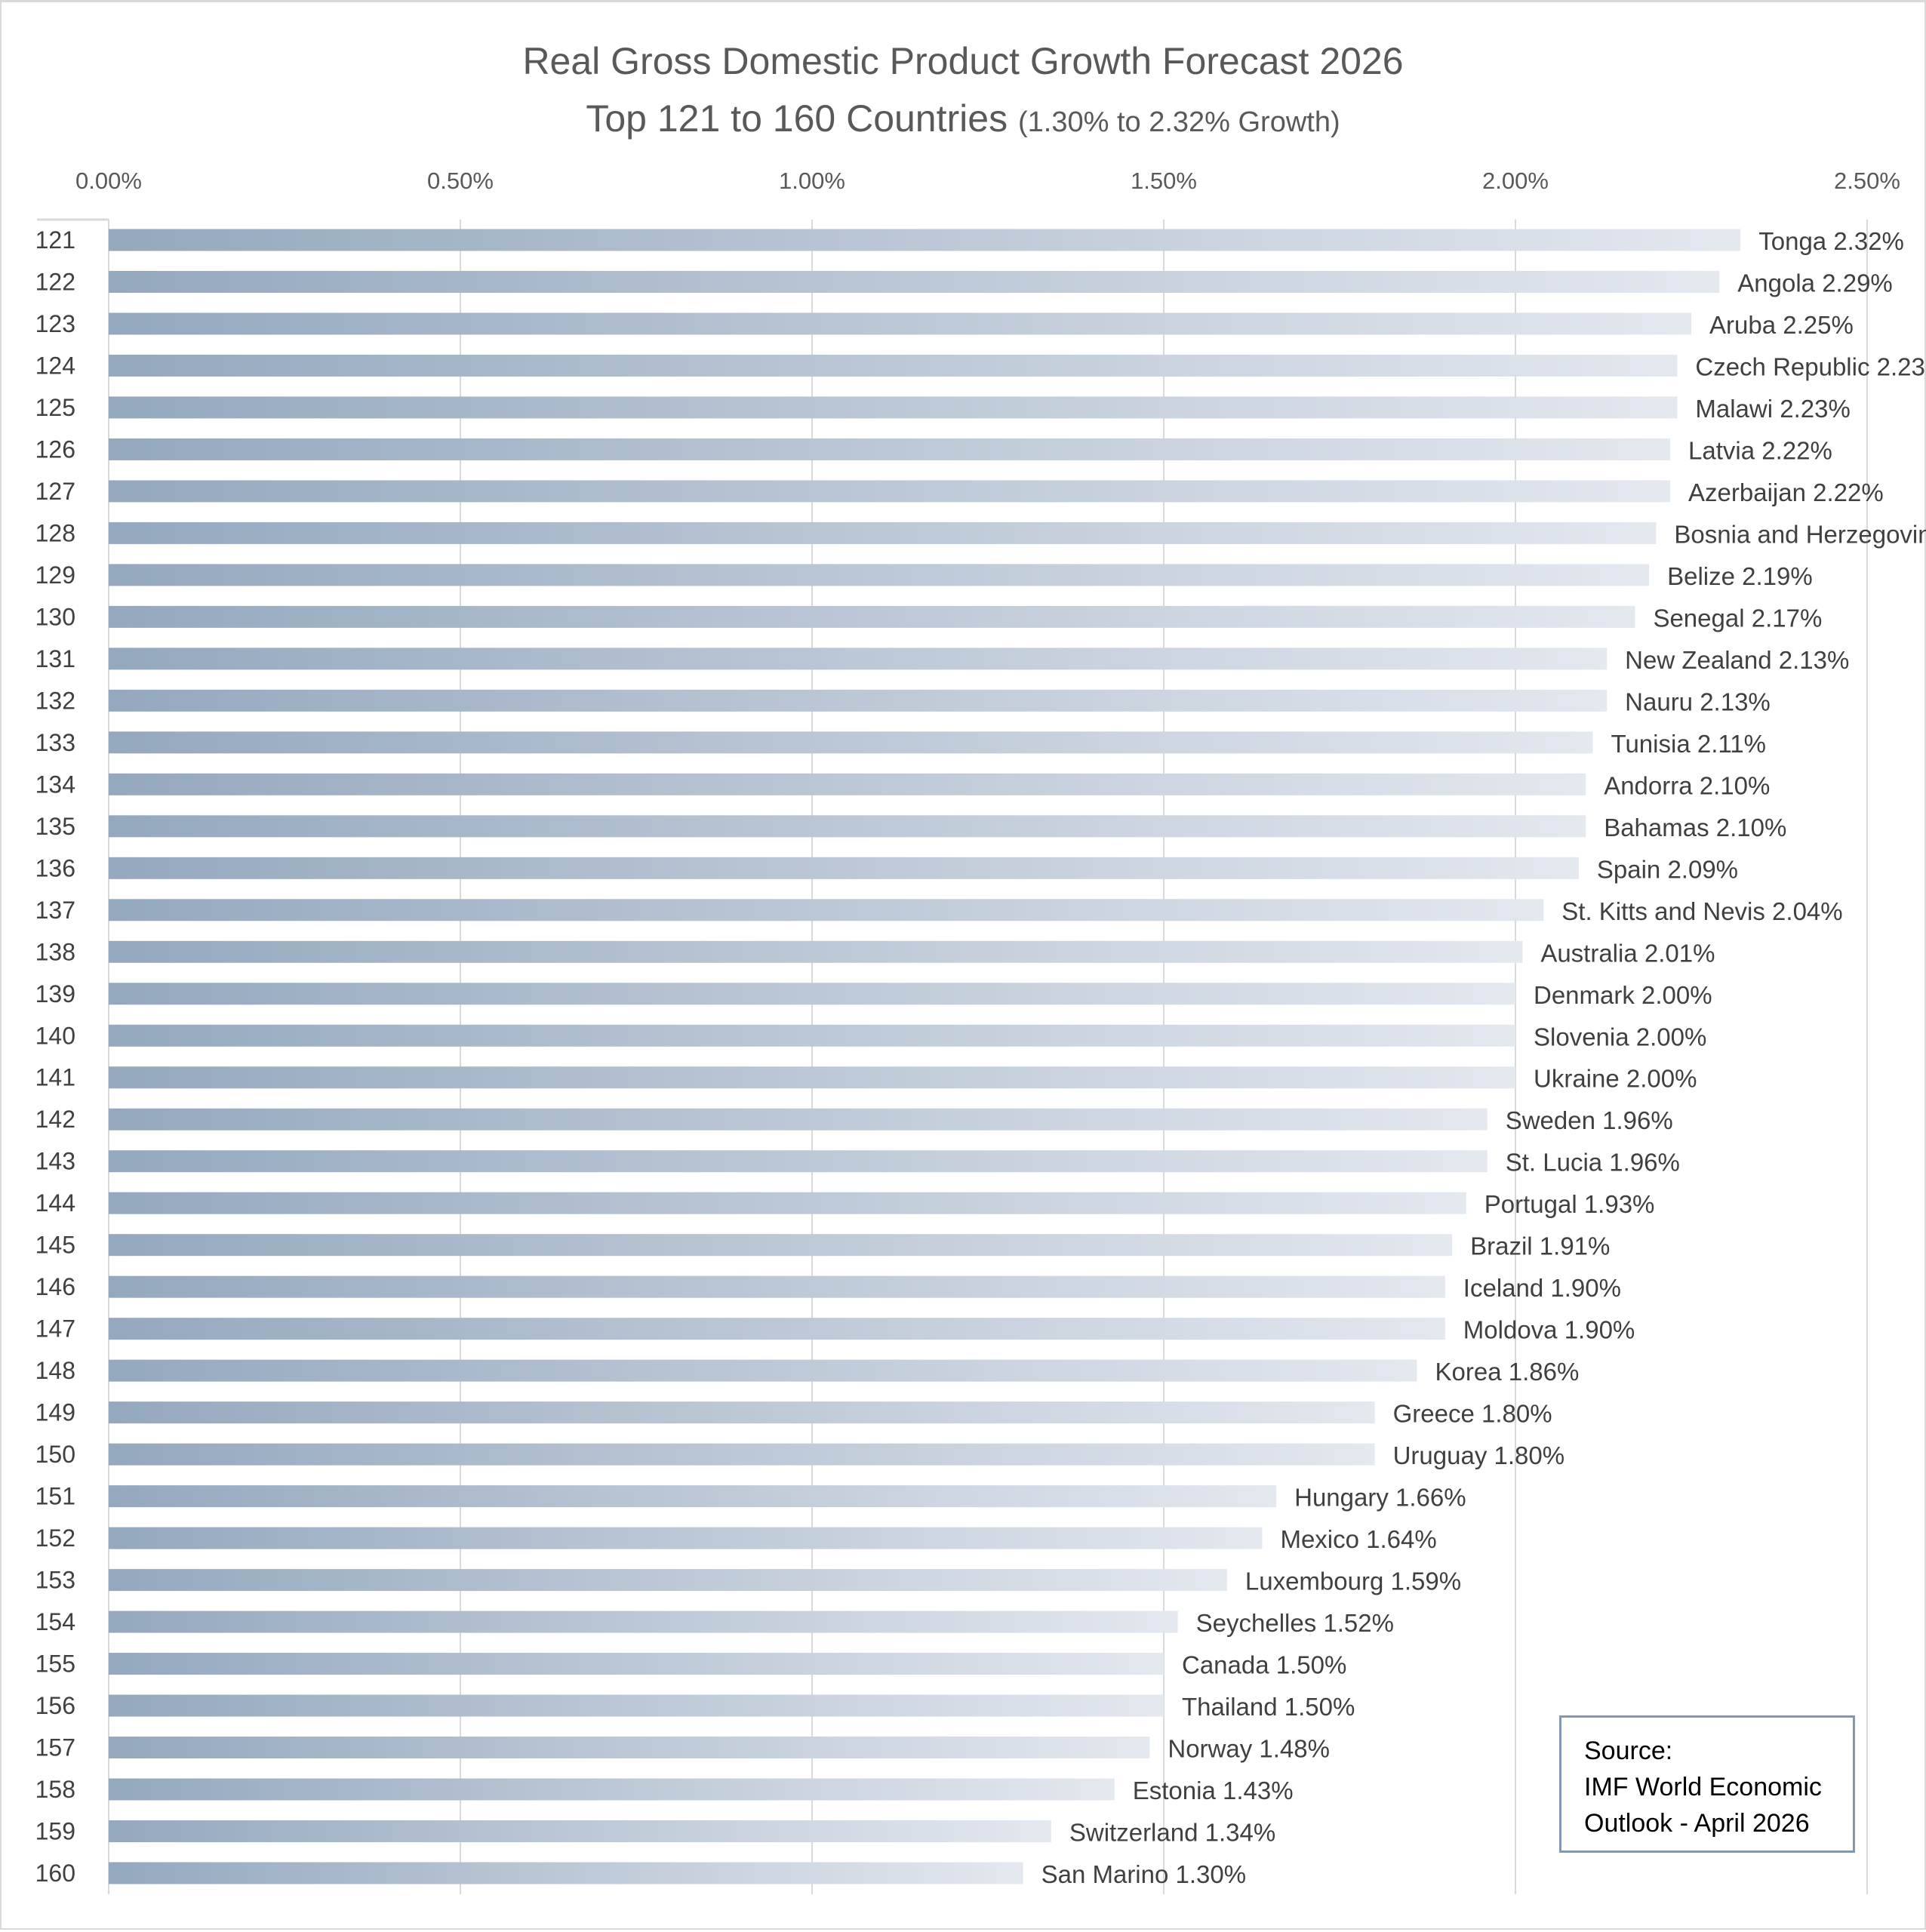 The width and height of the screenshot is (1926, 1932). What do you see at coordinates (1800, 534) in the screenshot?
I see `data-label: Bosnia and Herzegovina 2.20%` at bounding box center [1800, 534].